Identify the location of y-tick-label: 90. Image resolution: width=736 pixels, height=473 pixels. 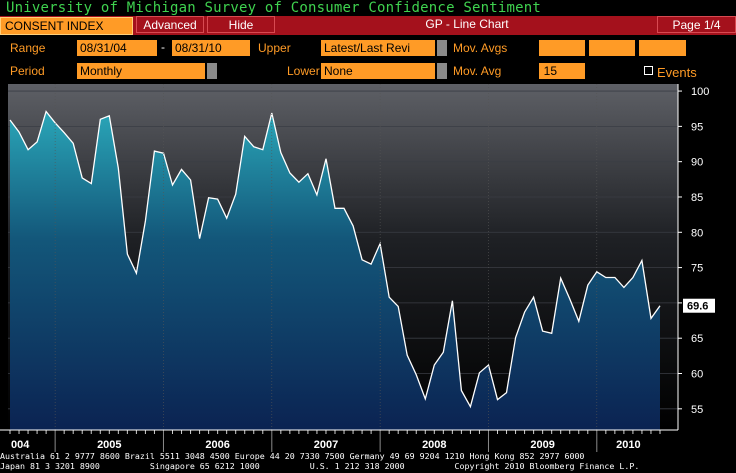
(697, 163).